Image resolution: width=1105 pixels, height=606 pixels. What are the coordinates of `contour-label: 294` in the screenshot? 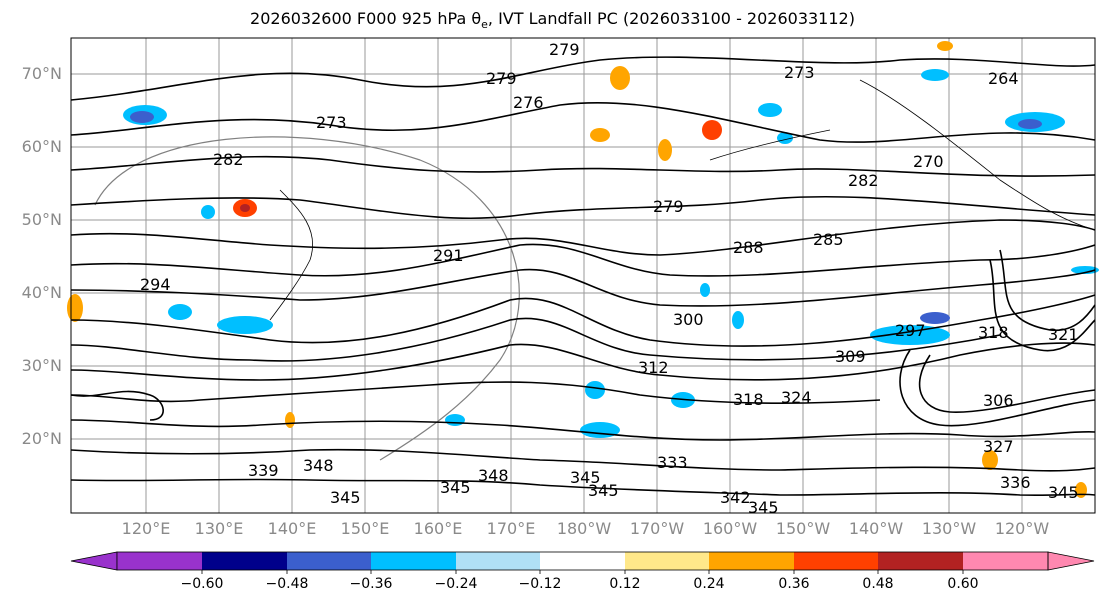 It's located at (155, 284).